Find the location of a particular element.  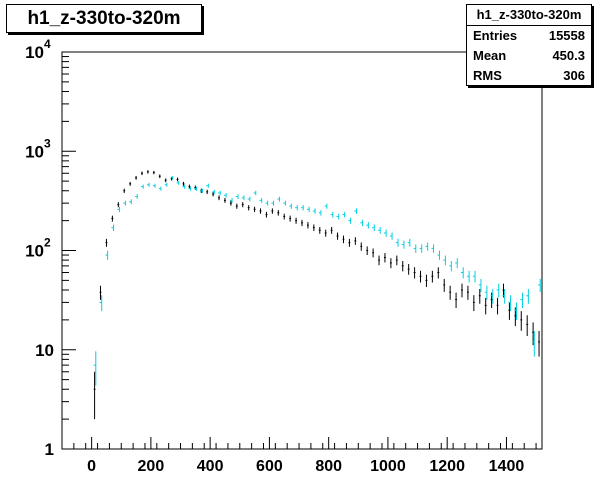

histogram-title-box: h1_z-330to-320m is located at coordinates (104, 18).